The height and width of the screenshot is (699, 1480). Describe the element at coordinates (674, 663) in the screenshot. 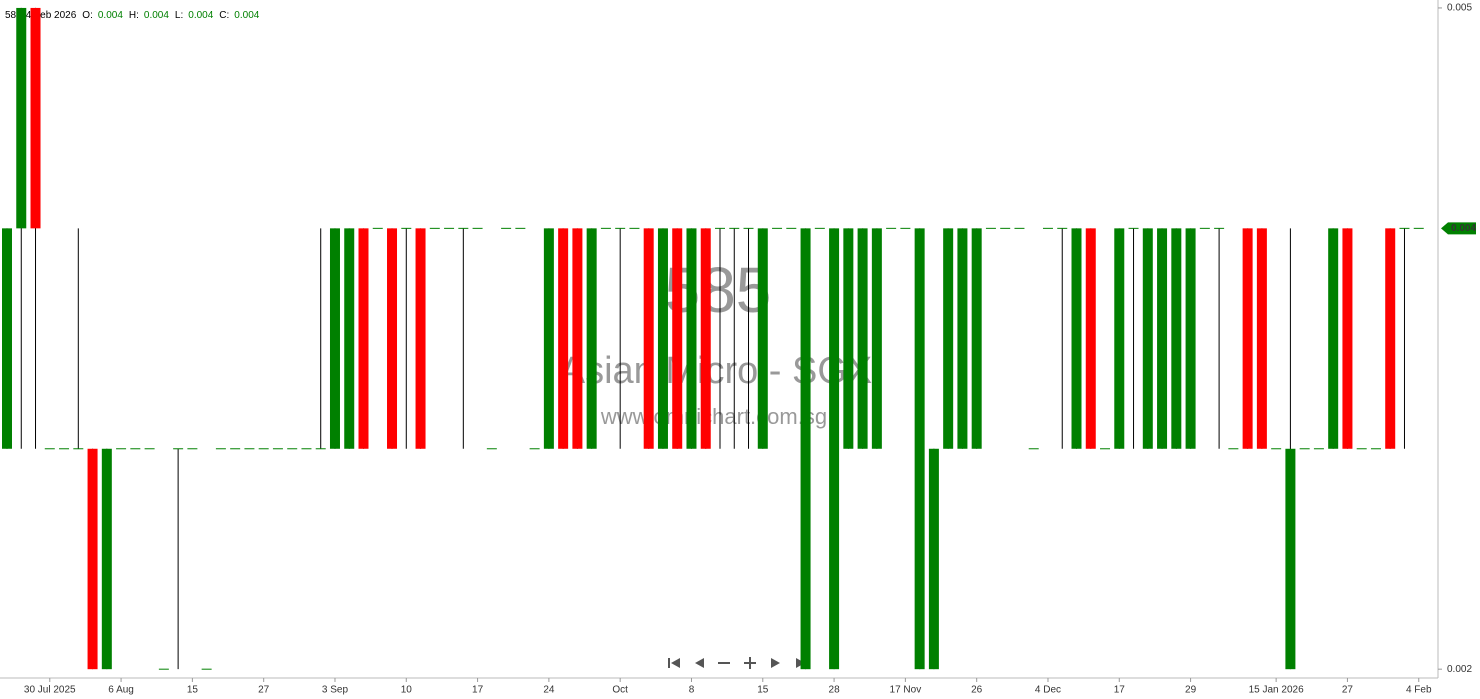

I see `nav-first` at that location.